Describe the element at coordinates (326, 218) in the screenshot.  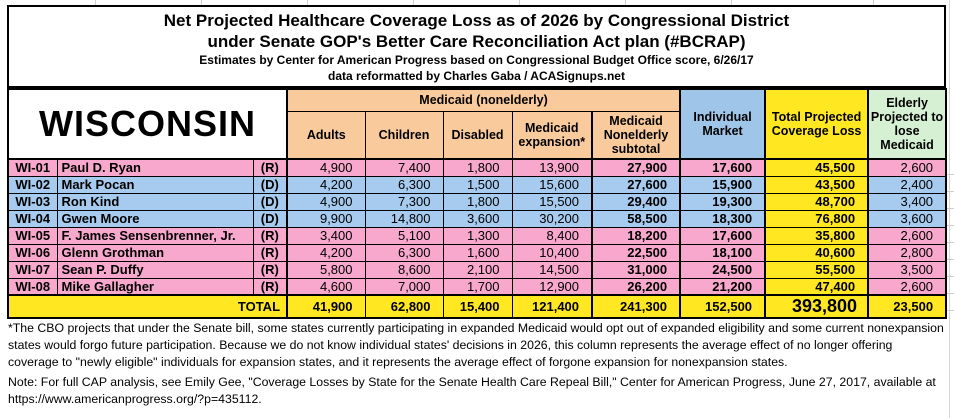
I see `adults-cell: 9,900` at that location.